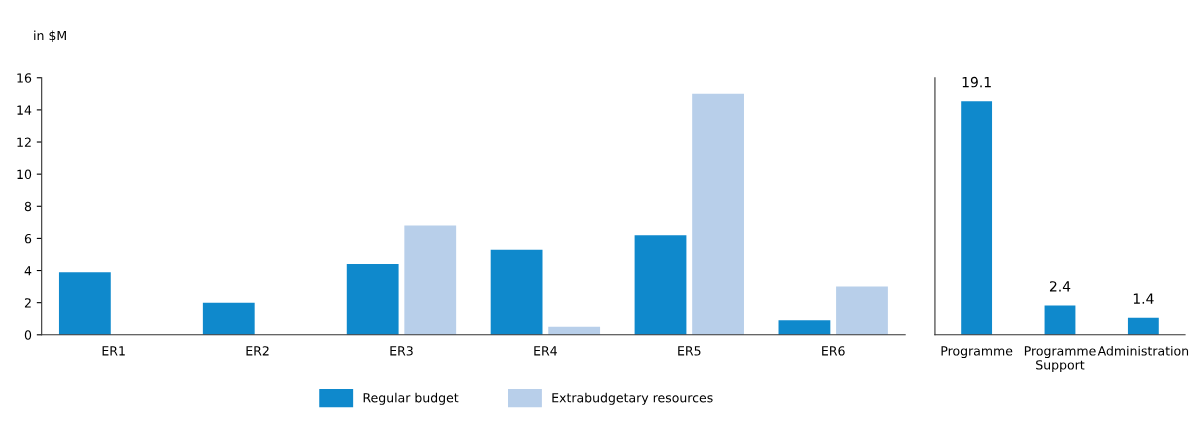  Describe the element at coordinates (401, 351) in the screenshot. I see `x-tick-label: ER3` at that location.